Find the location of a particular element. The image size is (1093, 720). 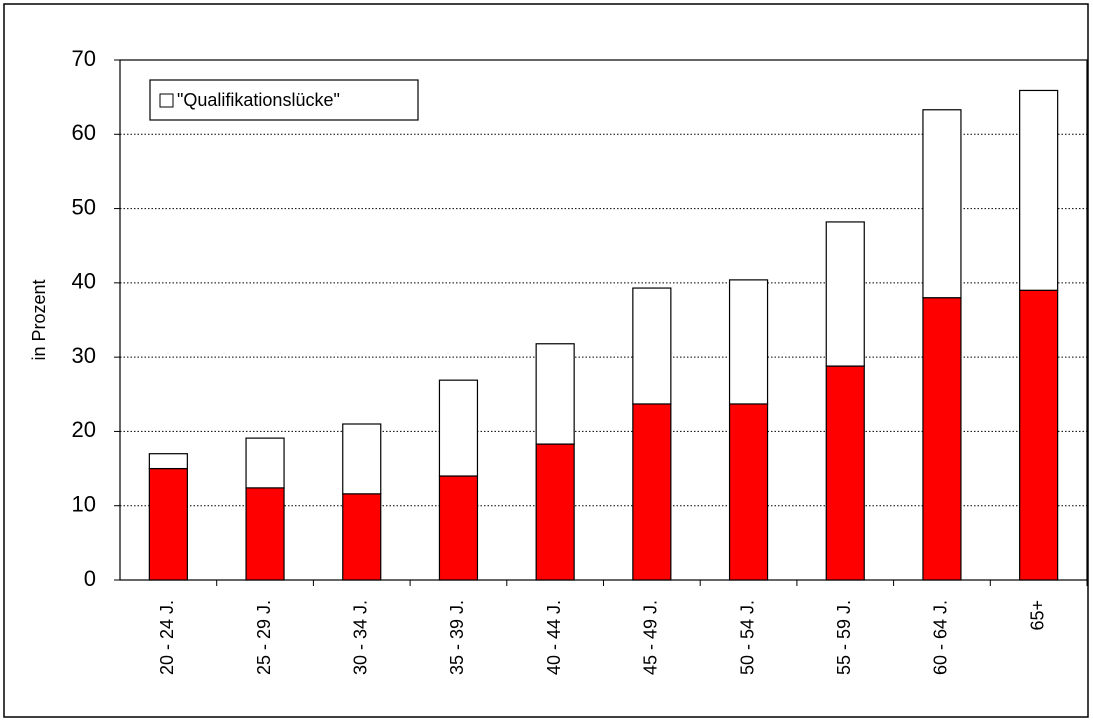

x-tick-label: 45 - 49 J. is located at coordinates (651, 637).